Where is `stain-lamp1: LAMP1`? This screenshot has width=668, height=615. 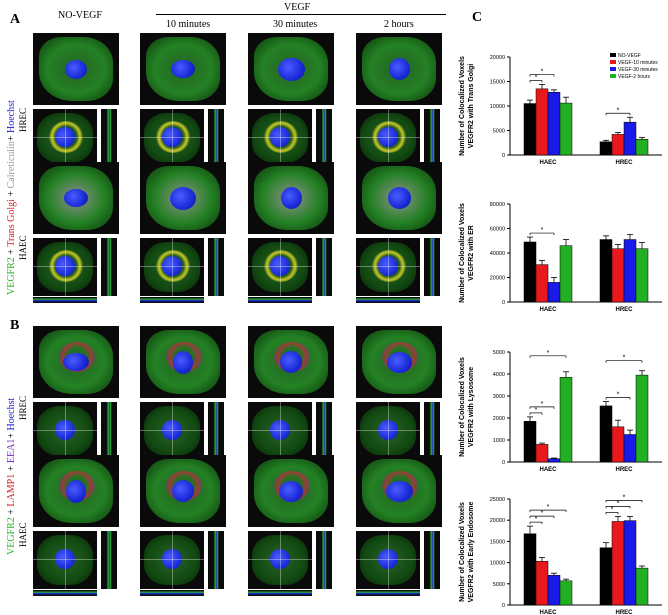 stain-lamp1: LAMP1 is located at coordinates (11, 490).